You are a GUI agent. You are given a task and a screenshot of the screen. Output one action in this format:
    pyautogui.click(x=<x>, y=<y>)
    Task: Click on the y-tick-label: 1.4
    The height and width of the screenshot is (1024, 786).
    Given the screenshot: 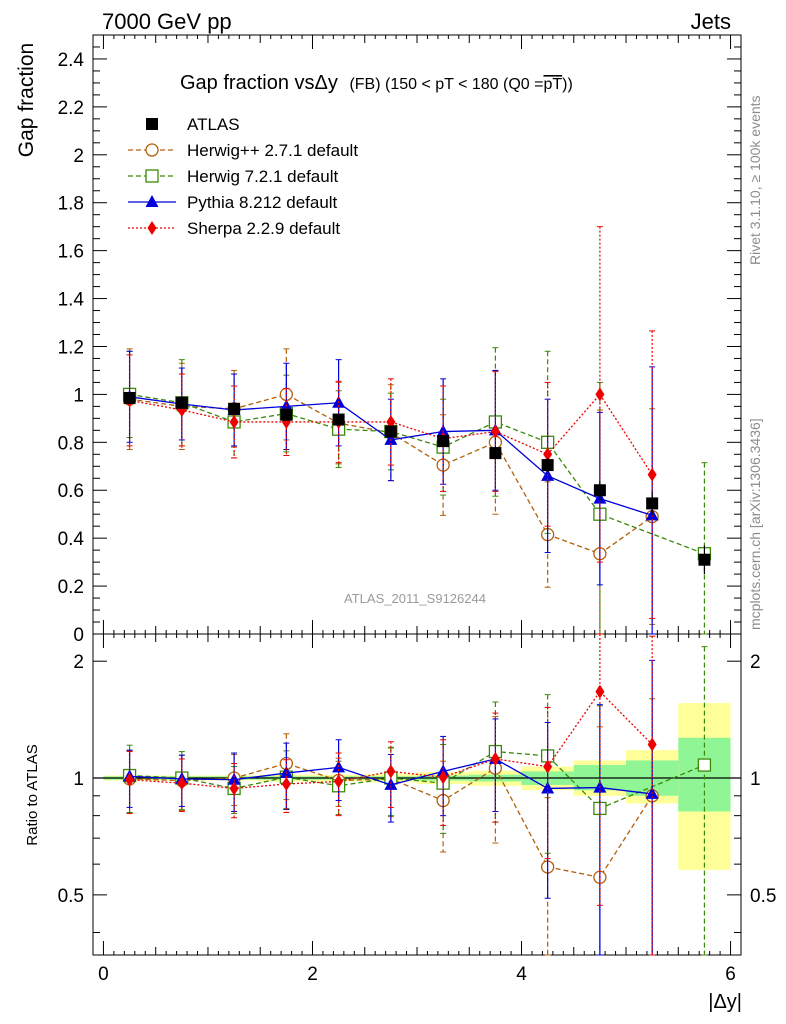 What is the action you would take?
    pyautogui.click(x=71, y=300)
    